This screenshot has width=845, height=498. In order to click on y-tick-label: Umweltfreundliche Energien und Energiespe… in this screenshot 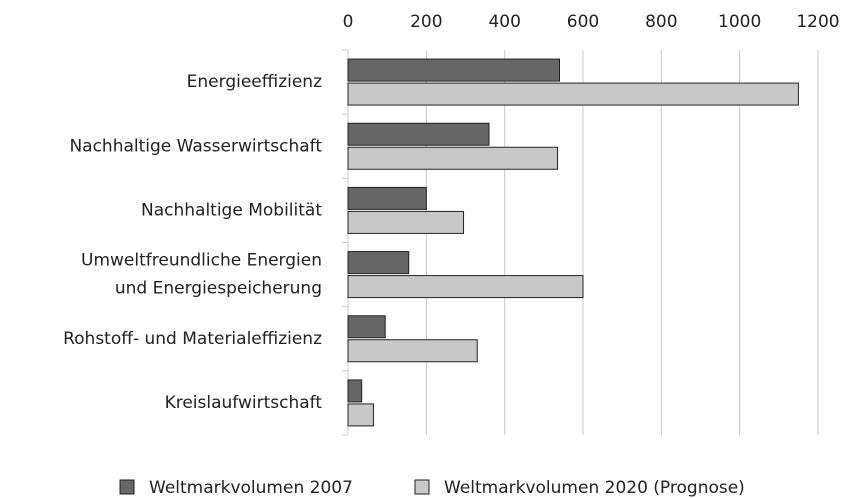, I will do `click(201, 275)`.